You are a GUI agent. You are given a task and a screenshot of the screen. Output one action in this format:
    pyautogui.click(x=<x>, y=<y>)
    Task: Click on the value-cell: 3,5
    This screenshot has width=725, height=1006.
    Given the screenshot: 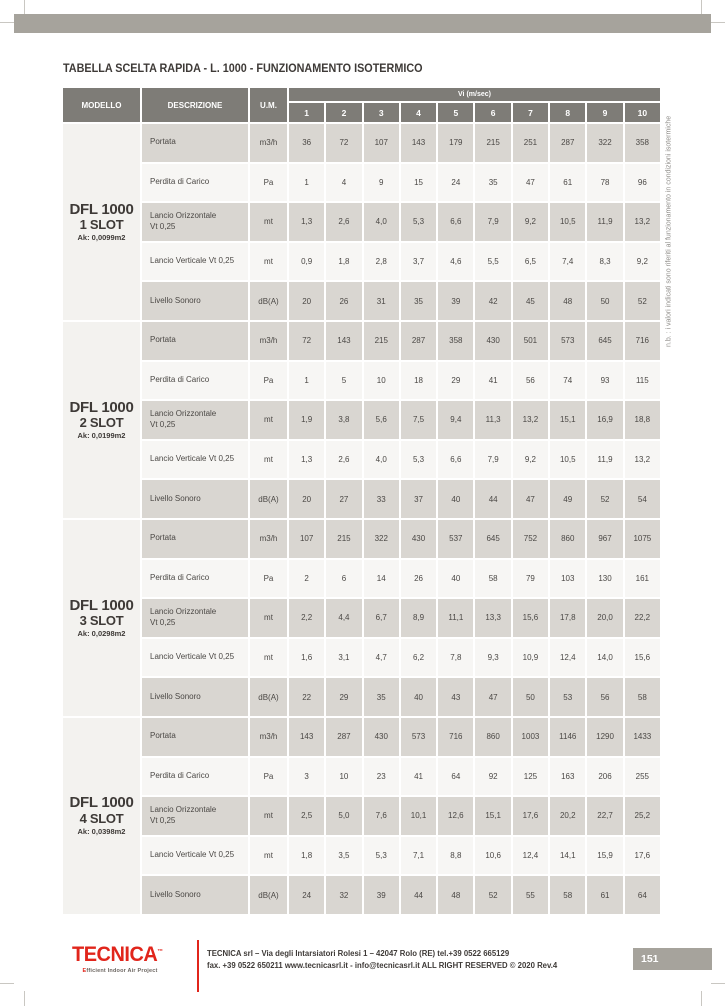 What is the action you would take?
    pyautogui.click(x=344, y=855)
    